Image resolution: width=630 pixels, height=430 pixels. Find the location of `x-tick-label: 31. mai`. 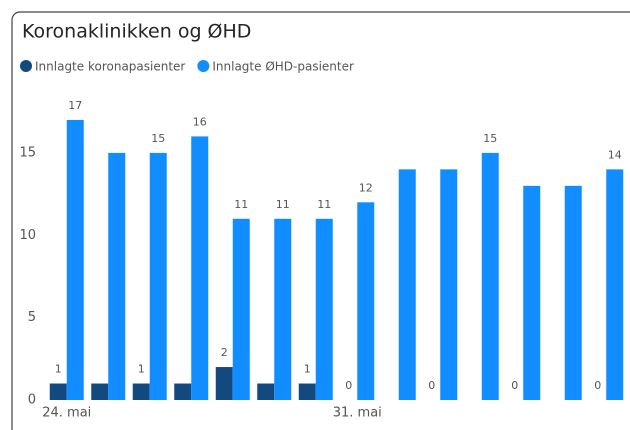

x-tick-label: 31. mai is located at coordinates (357, 413).